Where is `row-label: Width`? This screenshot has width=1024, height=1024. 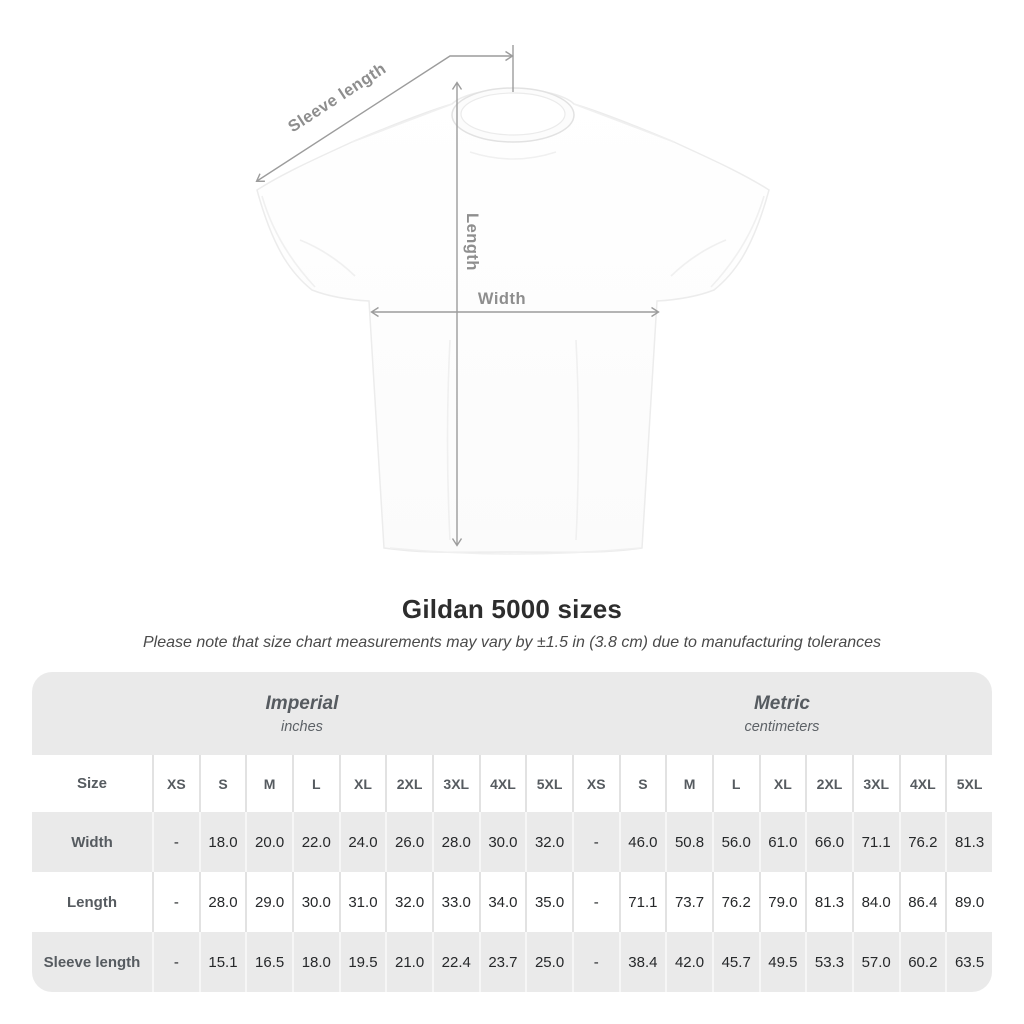
row-label: Width is located at coordinates (92, 842).